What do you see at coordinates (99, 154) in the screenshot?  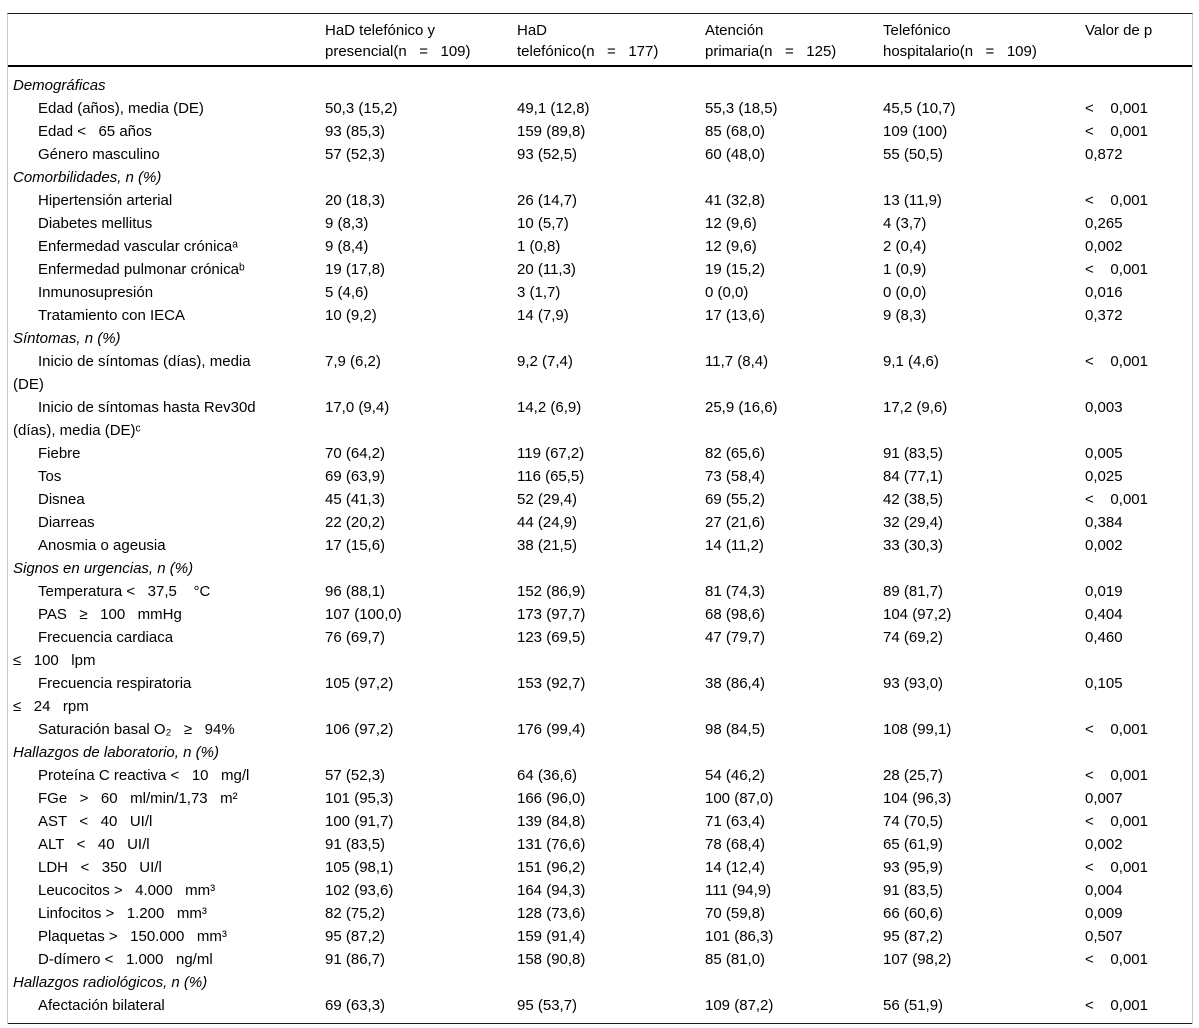 I see `row-label: Género masculino` at bounding box center [99, 154].